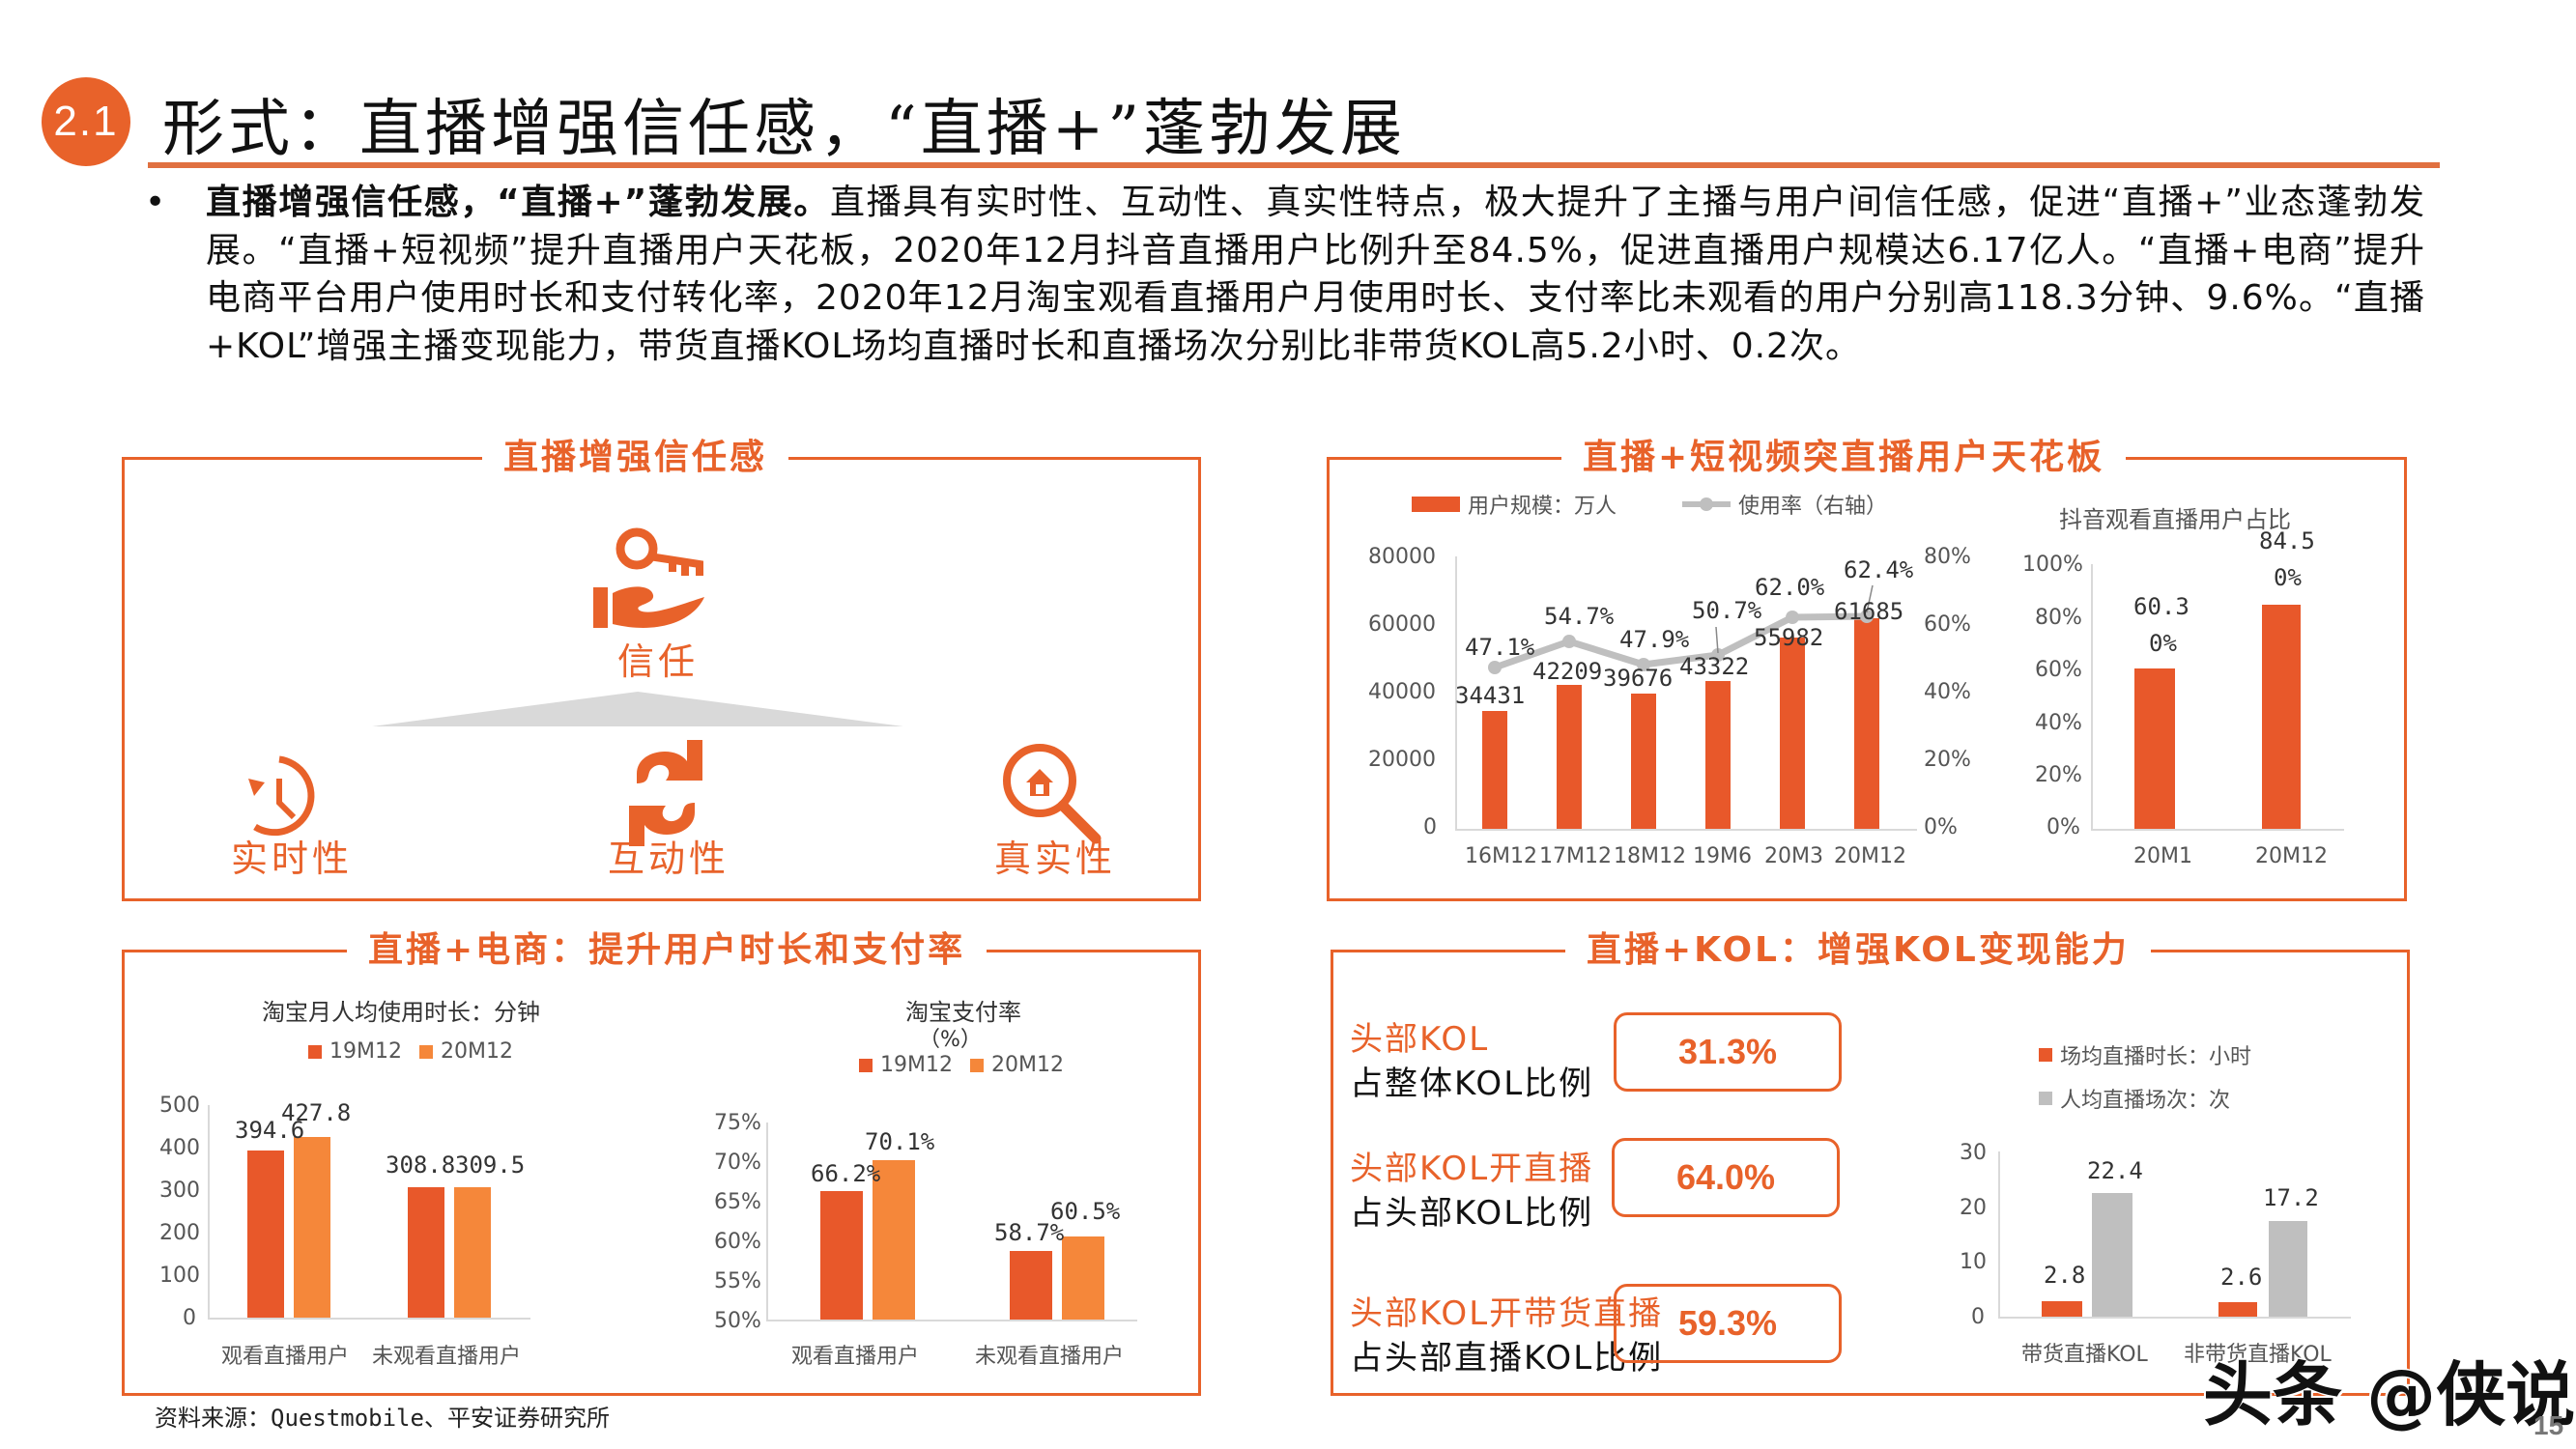 This screenshot has width=2576, height=1449. What do you see at coordinates (1420, 1039) in the screenshot?
I see `kol-stat-head: 头部KOL` at bounding box center [1420, 1039].